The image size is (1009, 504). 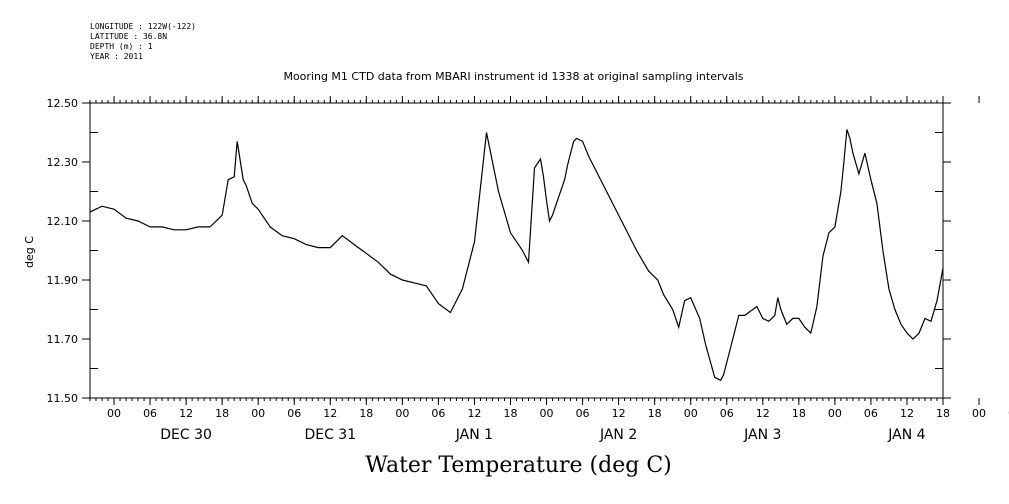 I want to click on y-axis-label: deg C, so click(x=29, y=252).